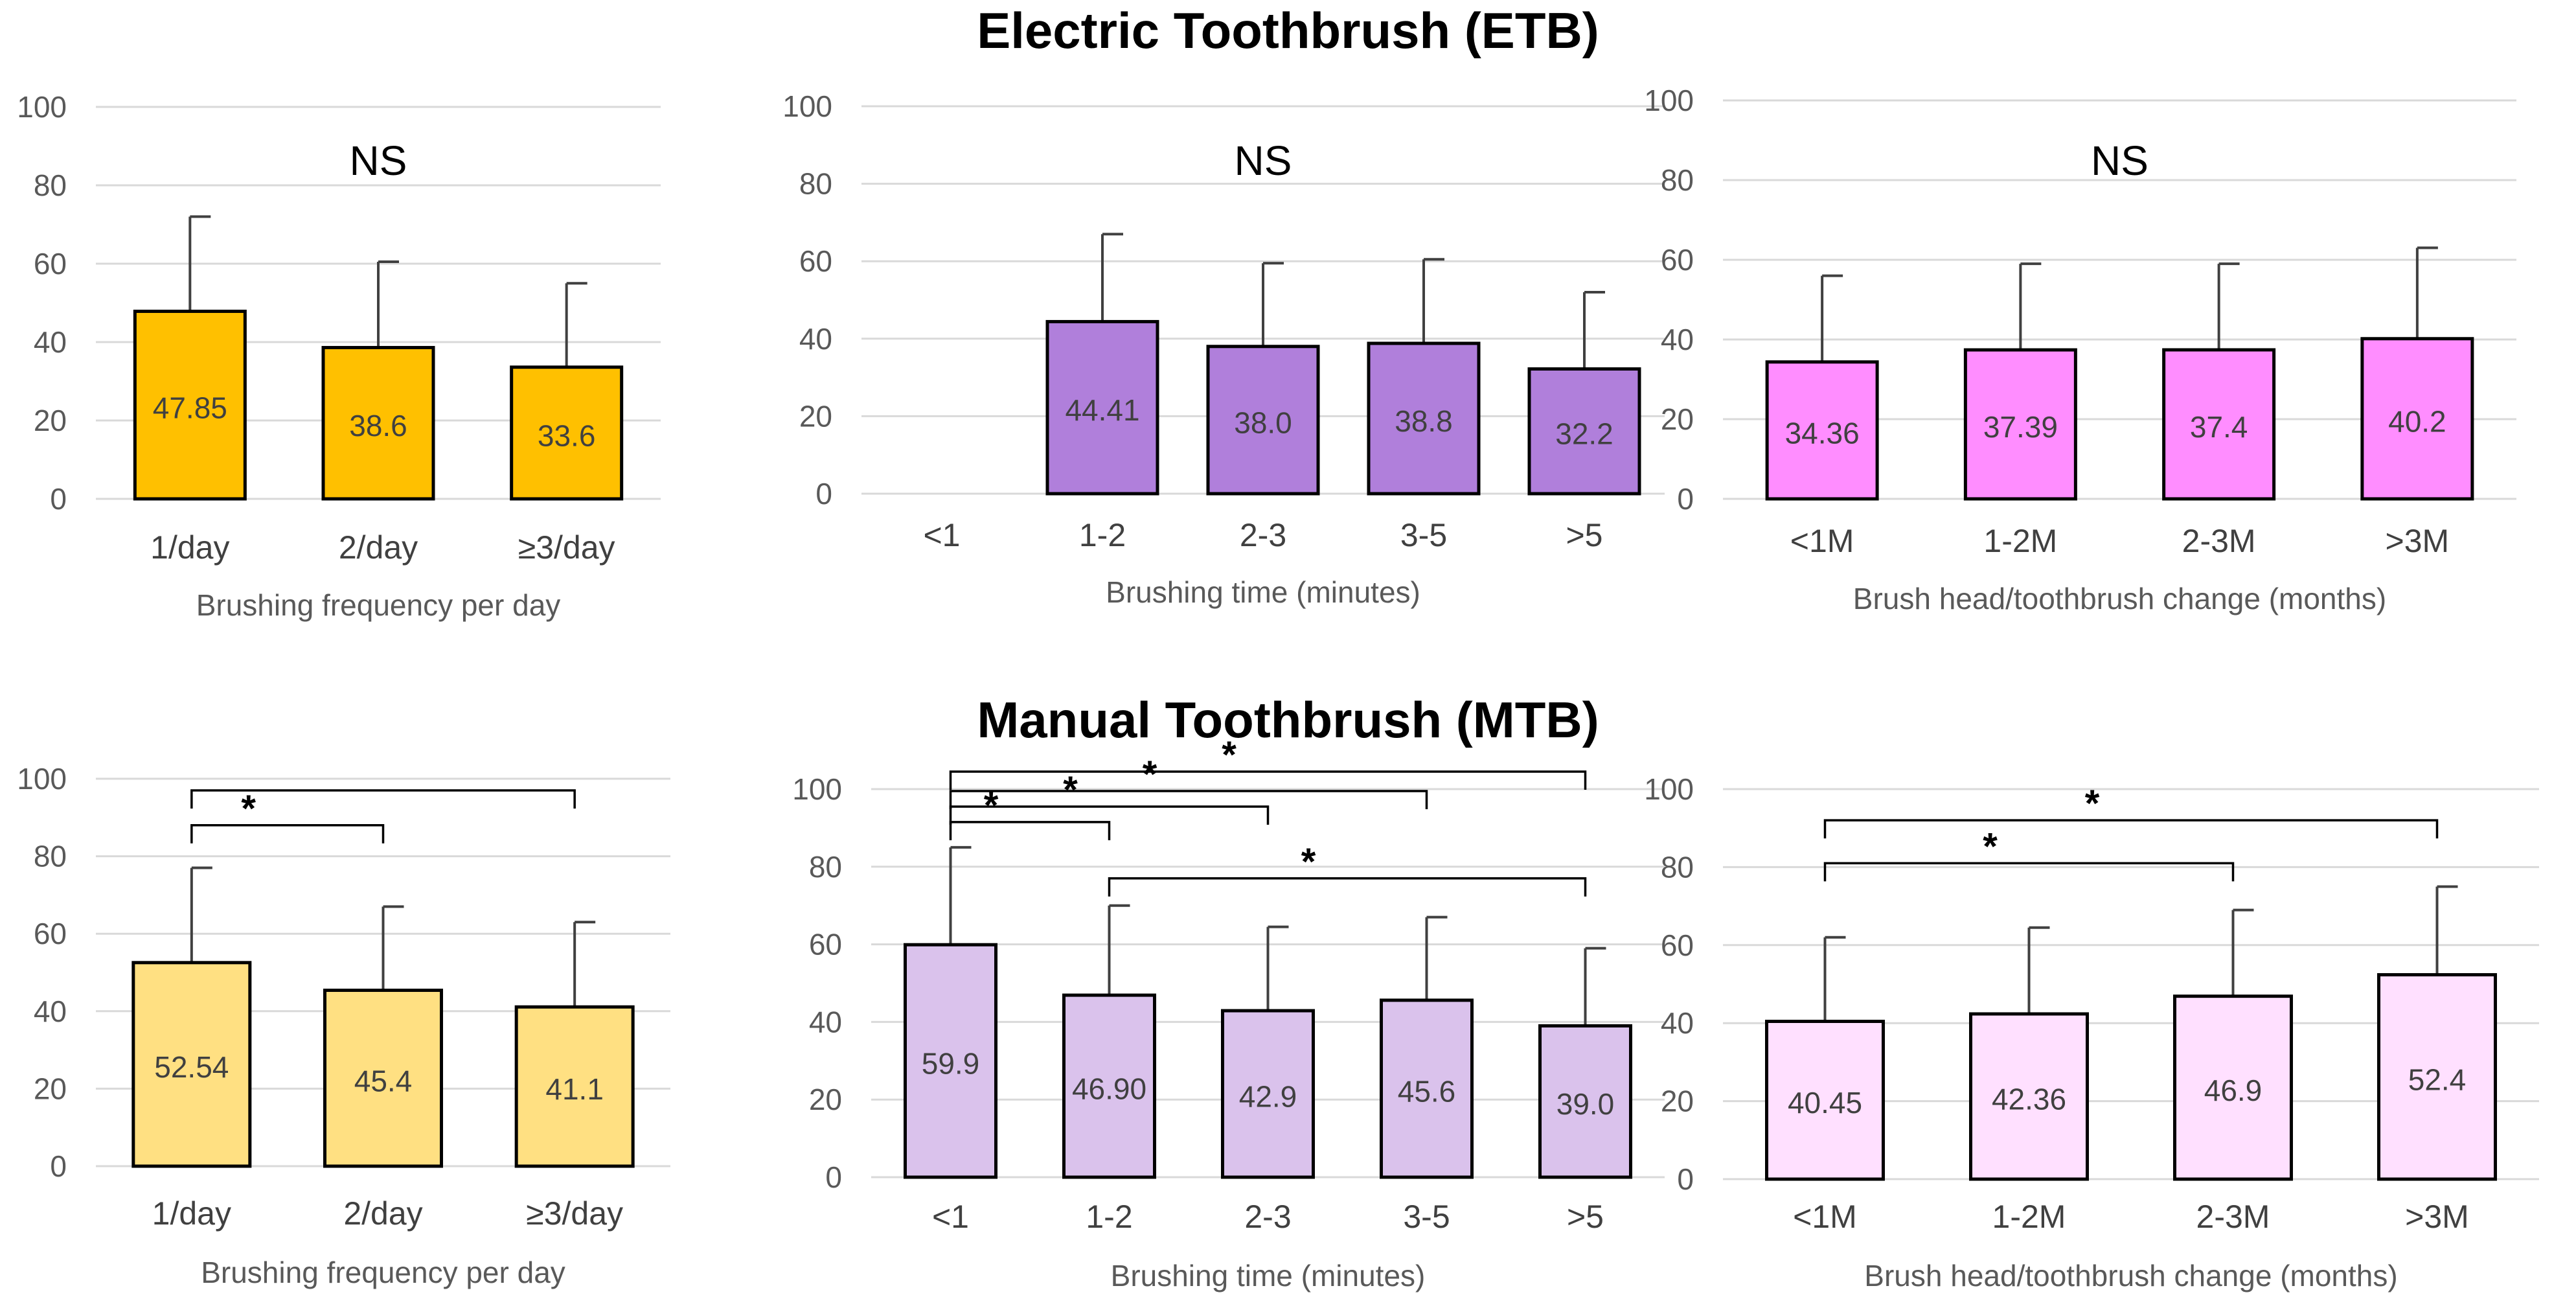  What do you see at coordinates (1823, 433) in the screenshot?
I see `data-label: 34.36` at bounding box center [1823, 433].